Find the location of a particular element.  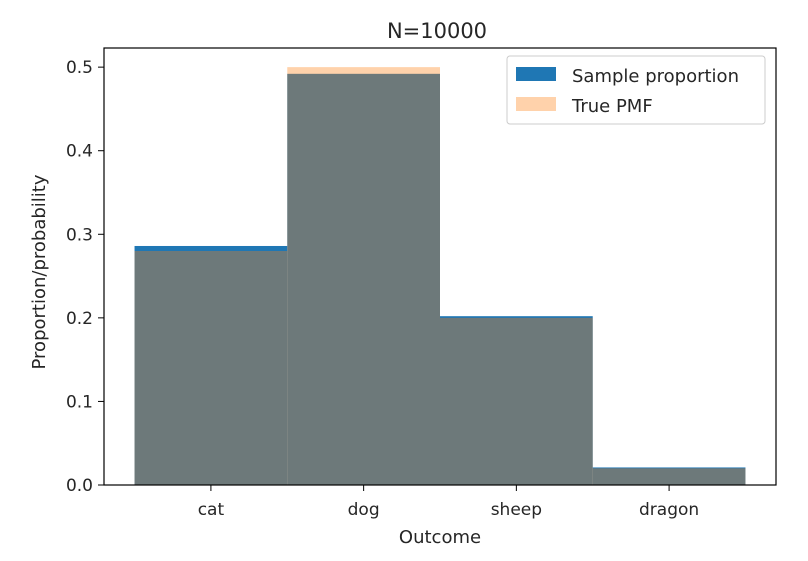

bar-sample-dog is located at coordinates (363, 279).